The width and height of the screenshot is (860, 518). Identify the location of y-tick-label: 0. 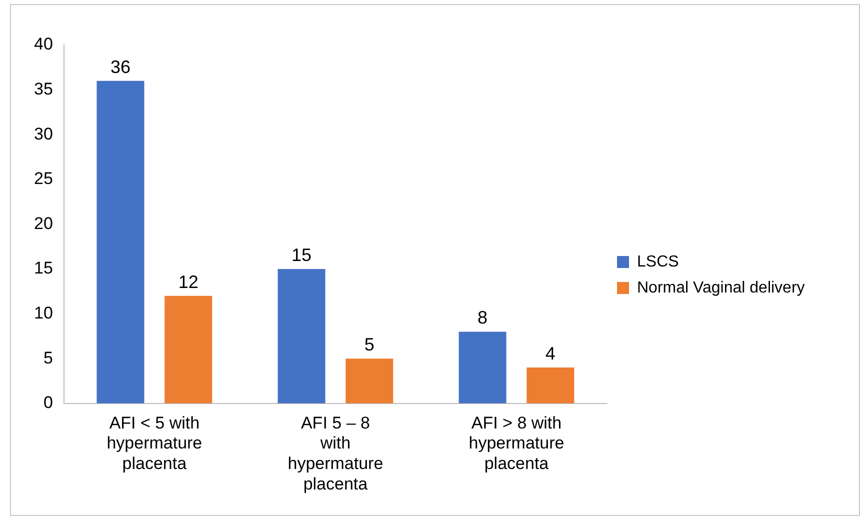
(48, 402).